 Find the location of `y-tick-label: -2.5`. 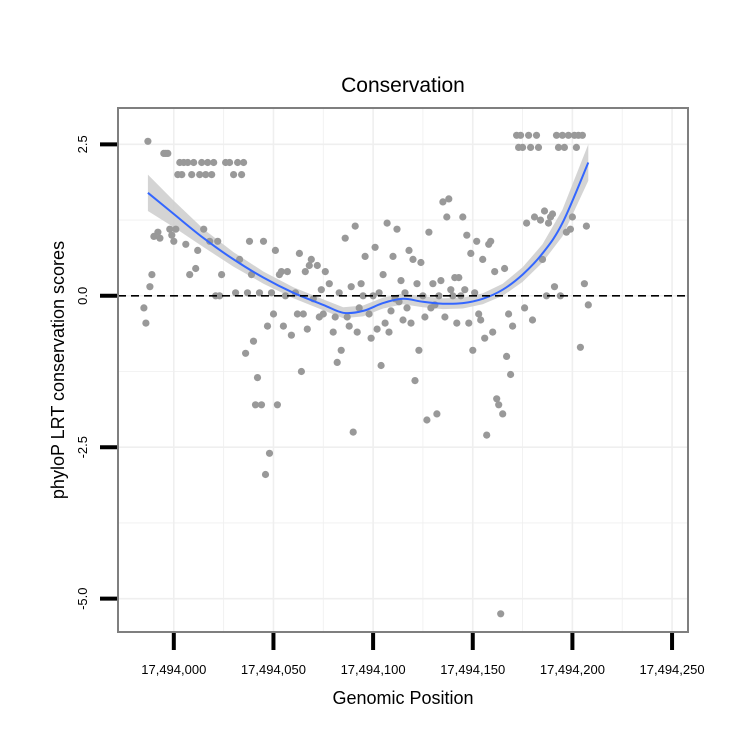

y-tick-label: -2.5 is located at coordinates (82, 447).